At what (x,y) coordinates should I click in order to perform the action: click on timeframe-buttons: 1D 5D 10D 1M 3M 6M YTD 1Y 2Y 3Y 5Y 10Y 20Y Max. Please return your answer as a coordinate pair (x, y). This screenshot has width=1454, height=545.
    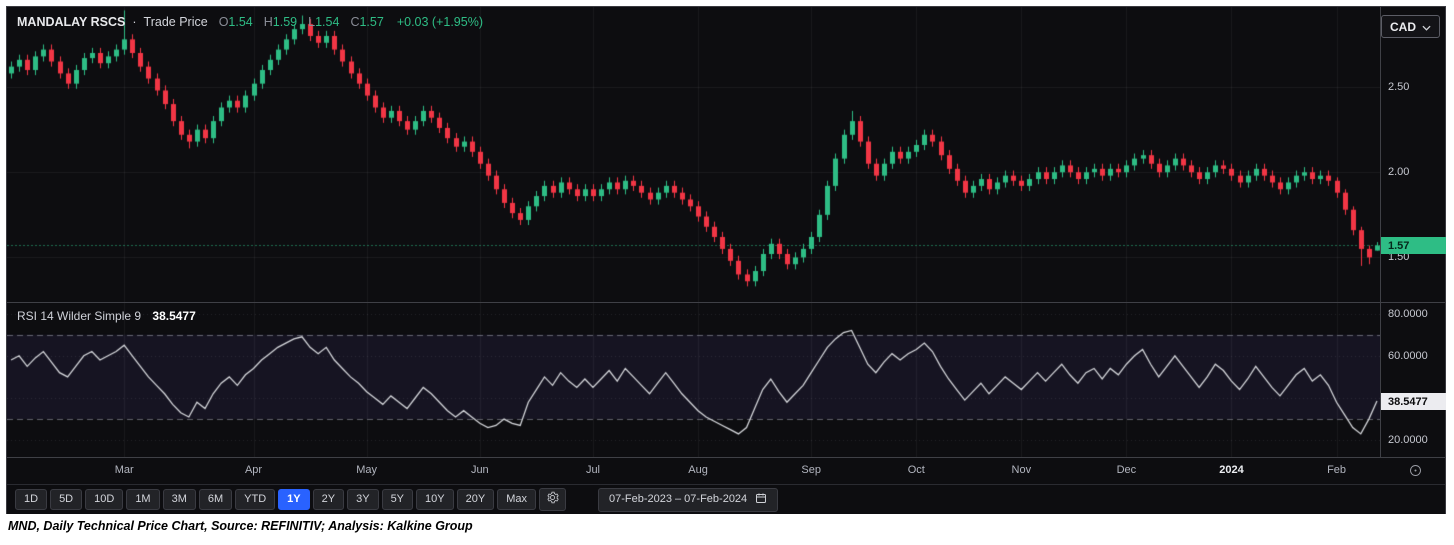
    Looking at the image, I should click on (275, 499).